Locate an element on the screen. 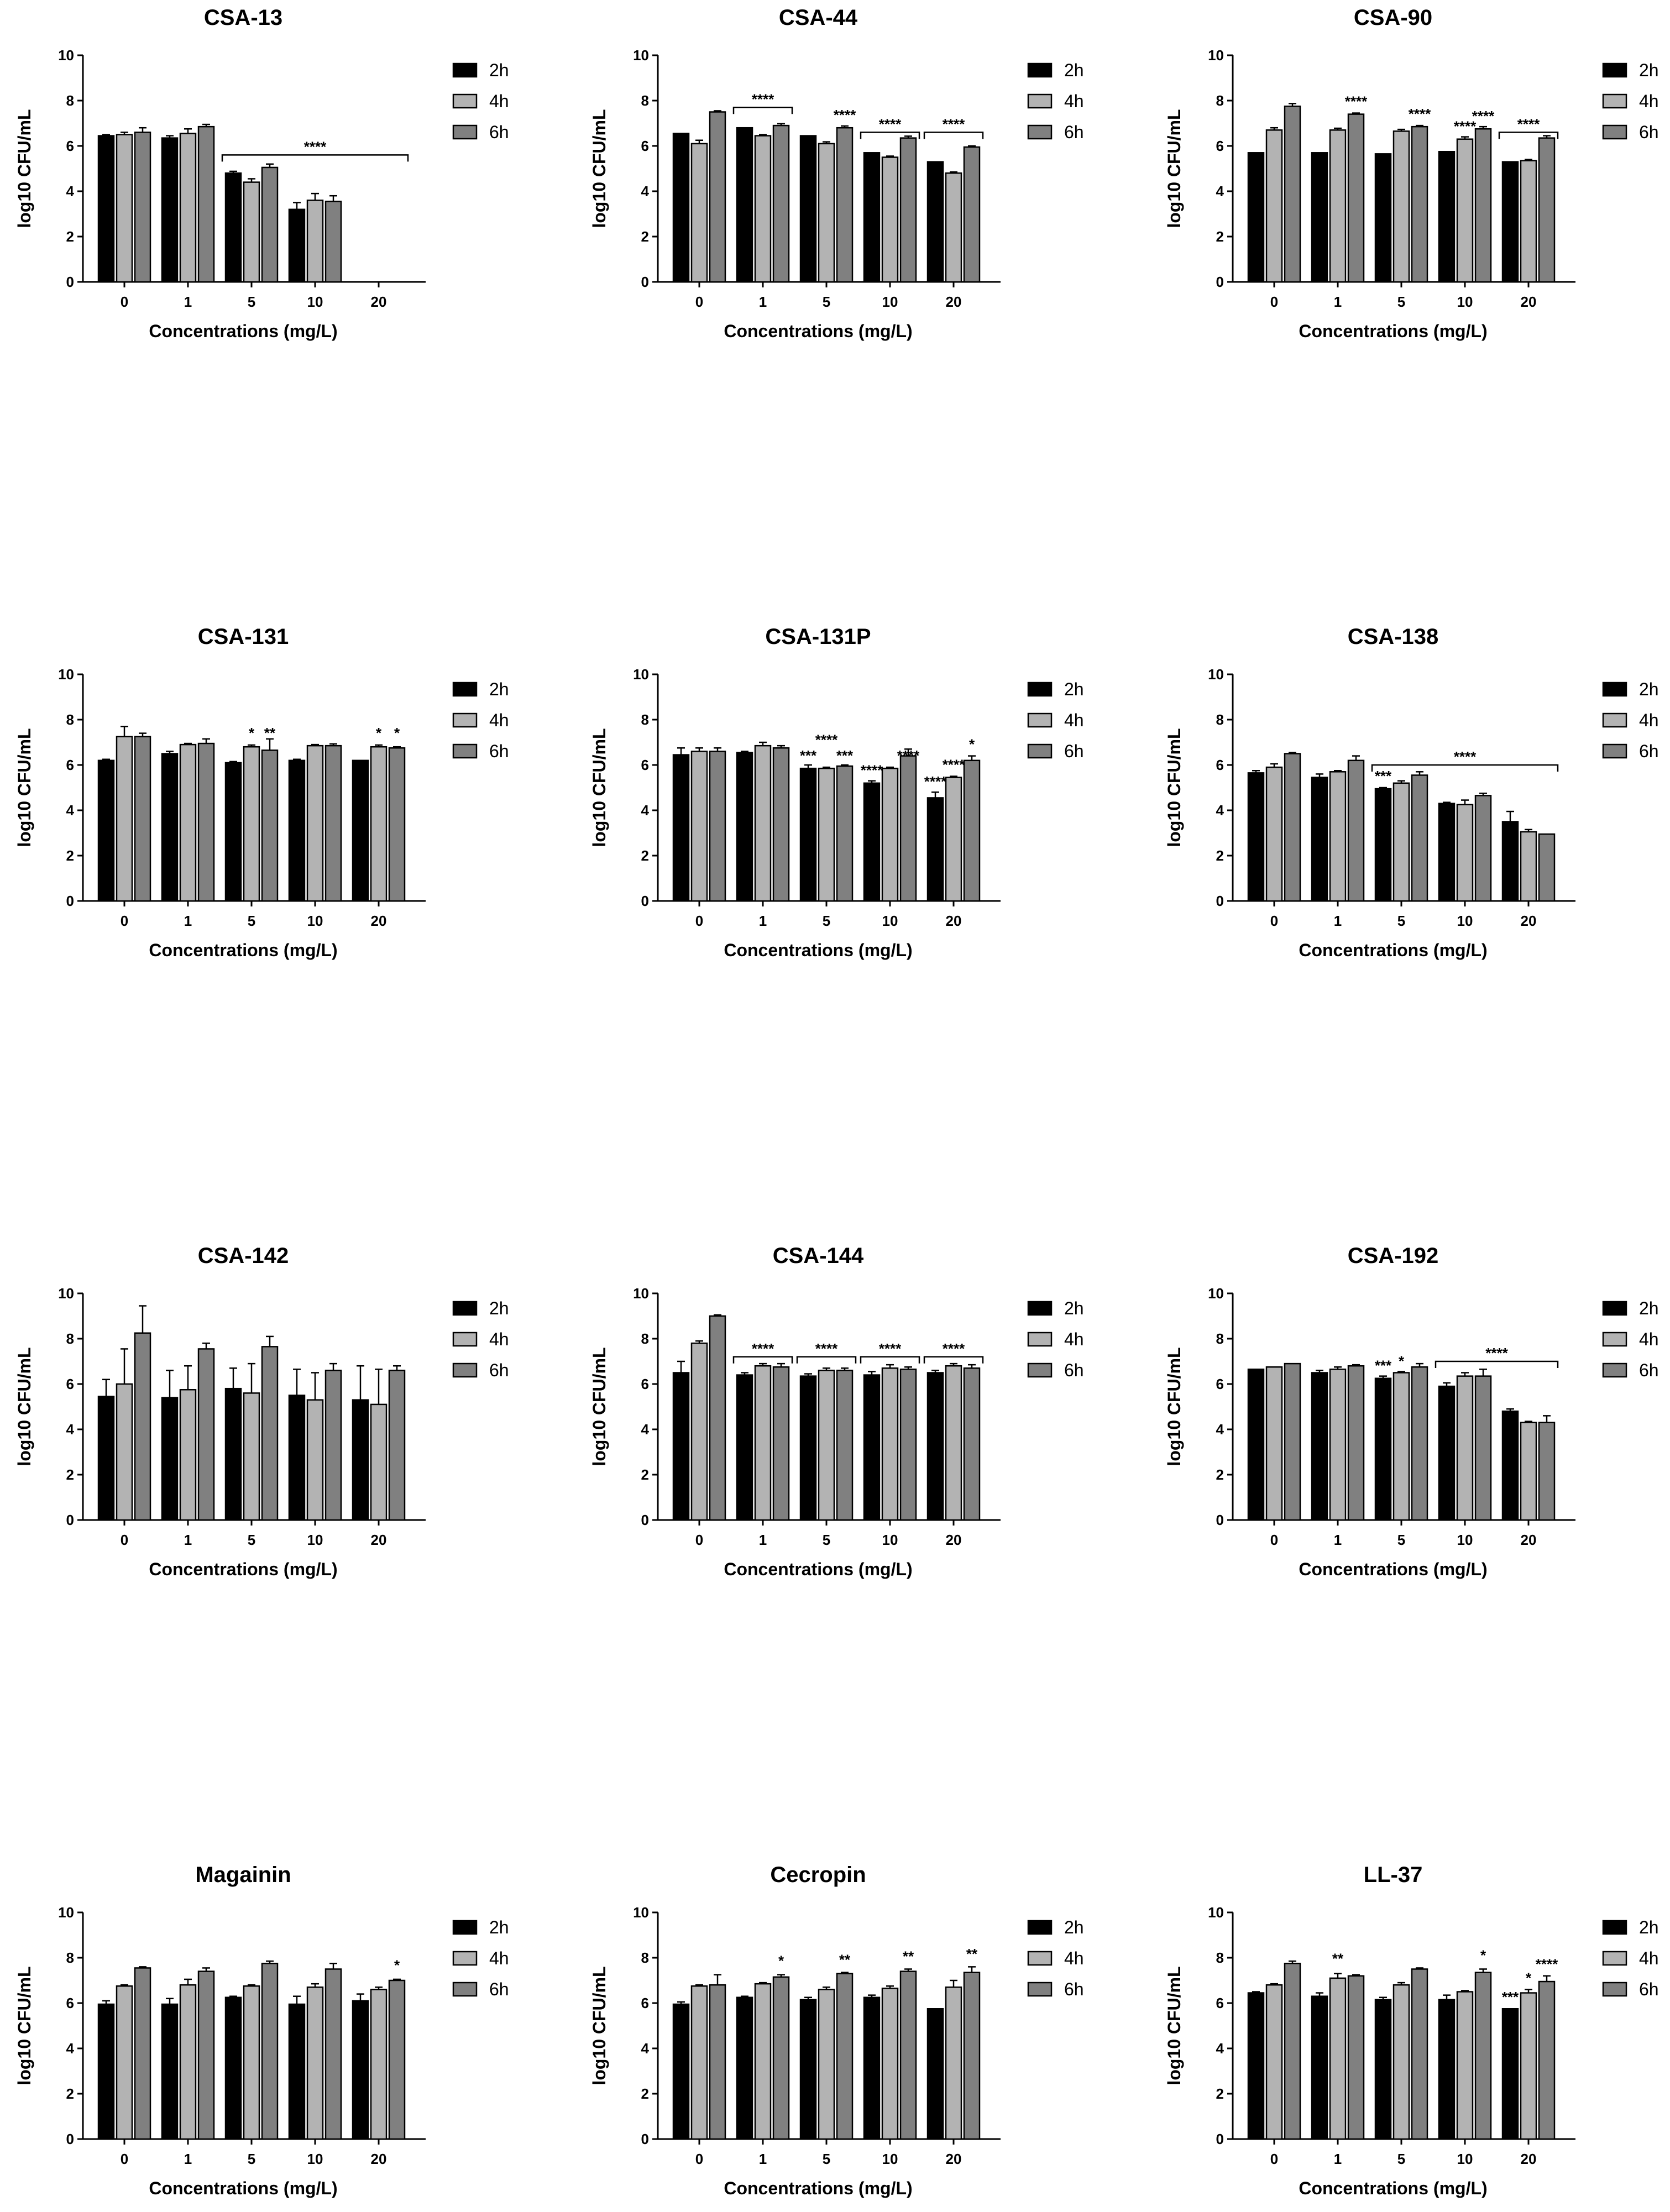 The height and width of the screenshot is (2212, 1670). chart-title: CSA-142 is located at coordinates (243, 1256).